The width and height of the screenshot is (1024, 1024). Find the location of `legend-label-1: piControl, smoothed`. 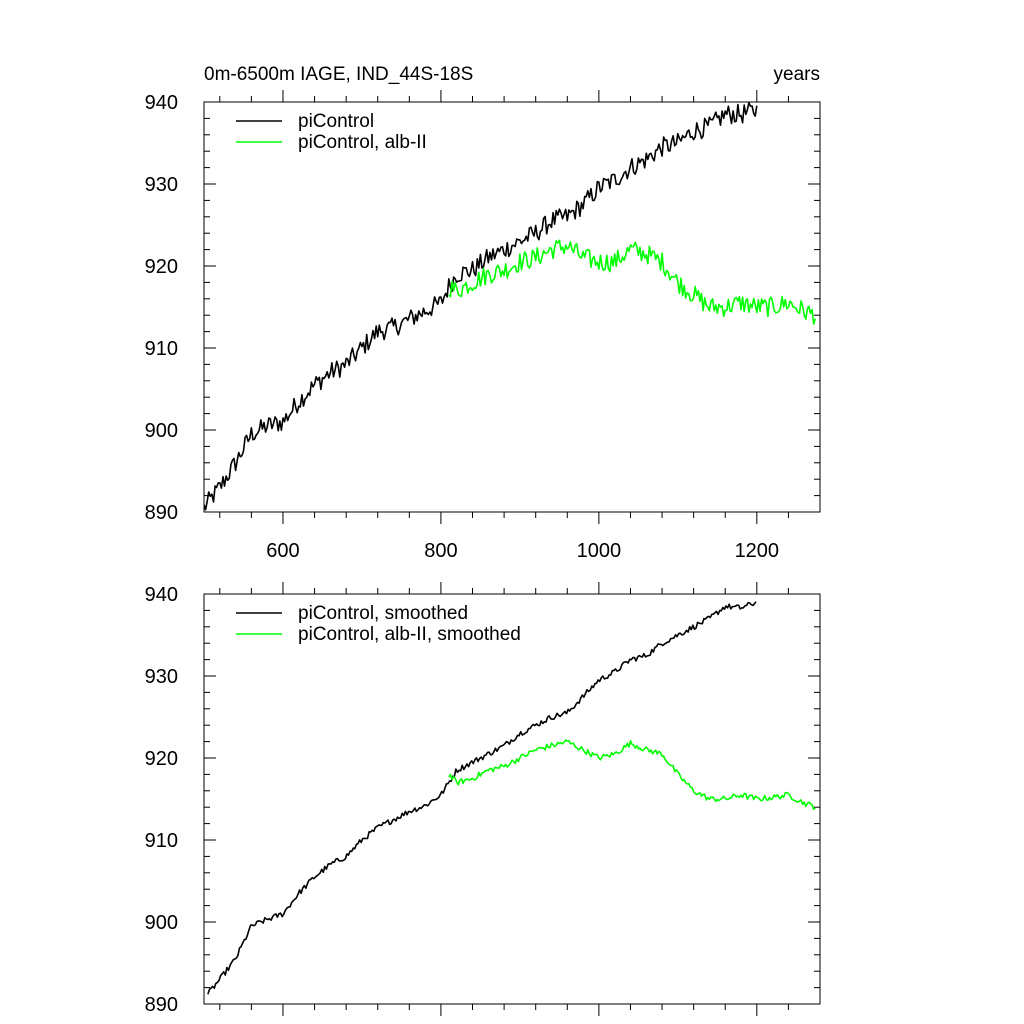

legend-label-1: piControl, smoothed is located at coordinates (383, 613).